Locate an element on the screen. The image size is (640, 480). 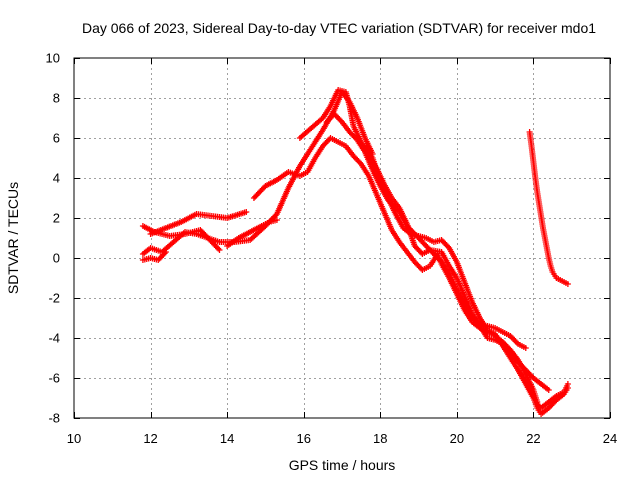
x-tick-label: 22 is located at coordinates (533, 438).